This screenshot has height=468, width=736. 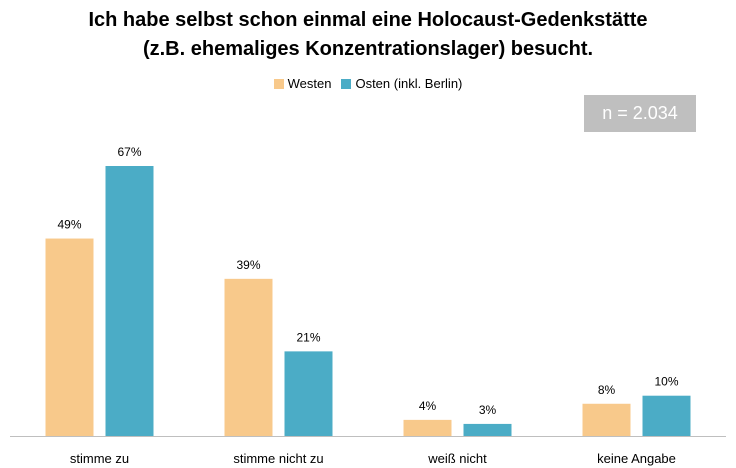 What do you see at coordinates (308, 337) in the screenshot?
I see `data-label-osten-1: 21%` at bounding box center [308, 337].